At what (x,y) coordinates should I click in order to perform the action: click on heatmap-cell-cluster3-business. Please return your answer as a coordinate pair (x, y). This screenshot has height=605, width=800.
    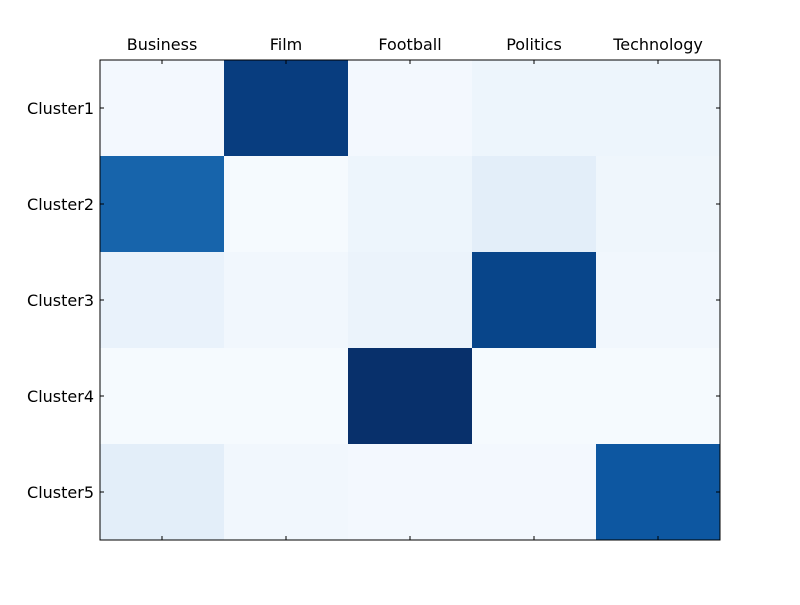
    Looking at the image, I should click on (162, 300).